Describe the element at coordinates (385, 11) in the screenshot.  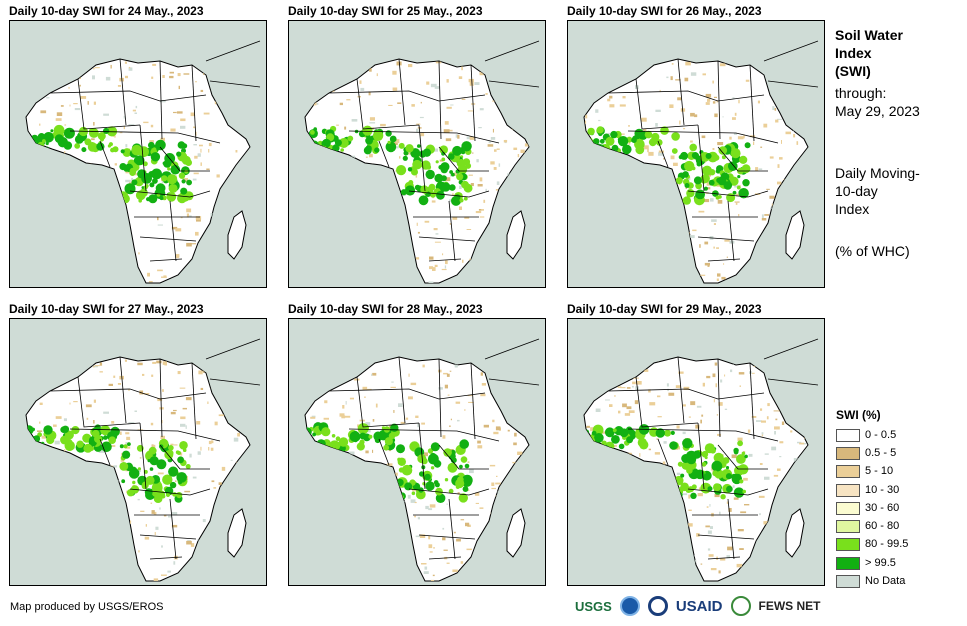
I see `panel-title: Daily 10-day SWI for 25 May., 2023` at that location.